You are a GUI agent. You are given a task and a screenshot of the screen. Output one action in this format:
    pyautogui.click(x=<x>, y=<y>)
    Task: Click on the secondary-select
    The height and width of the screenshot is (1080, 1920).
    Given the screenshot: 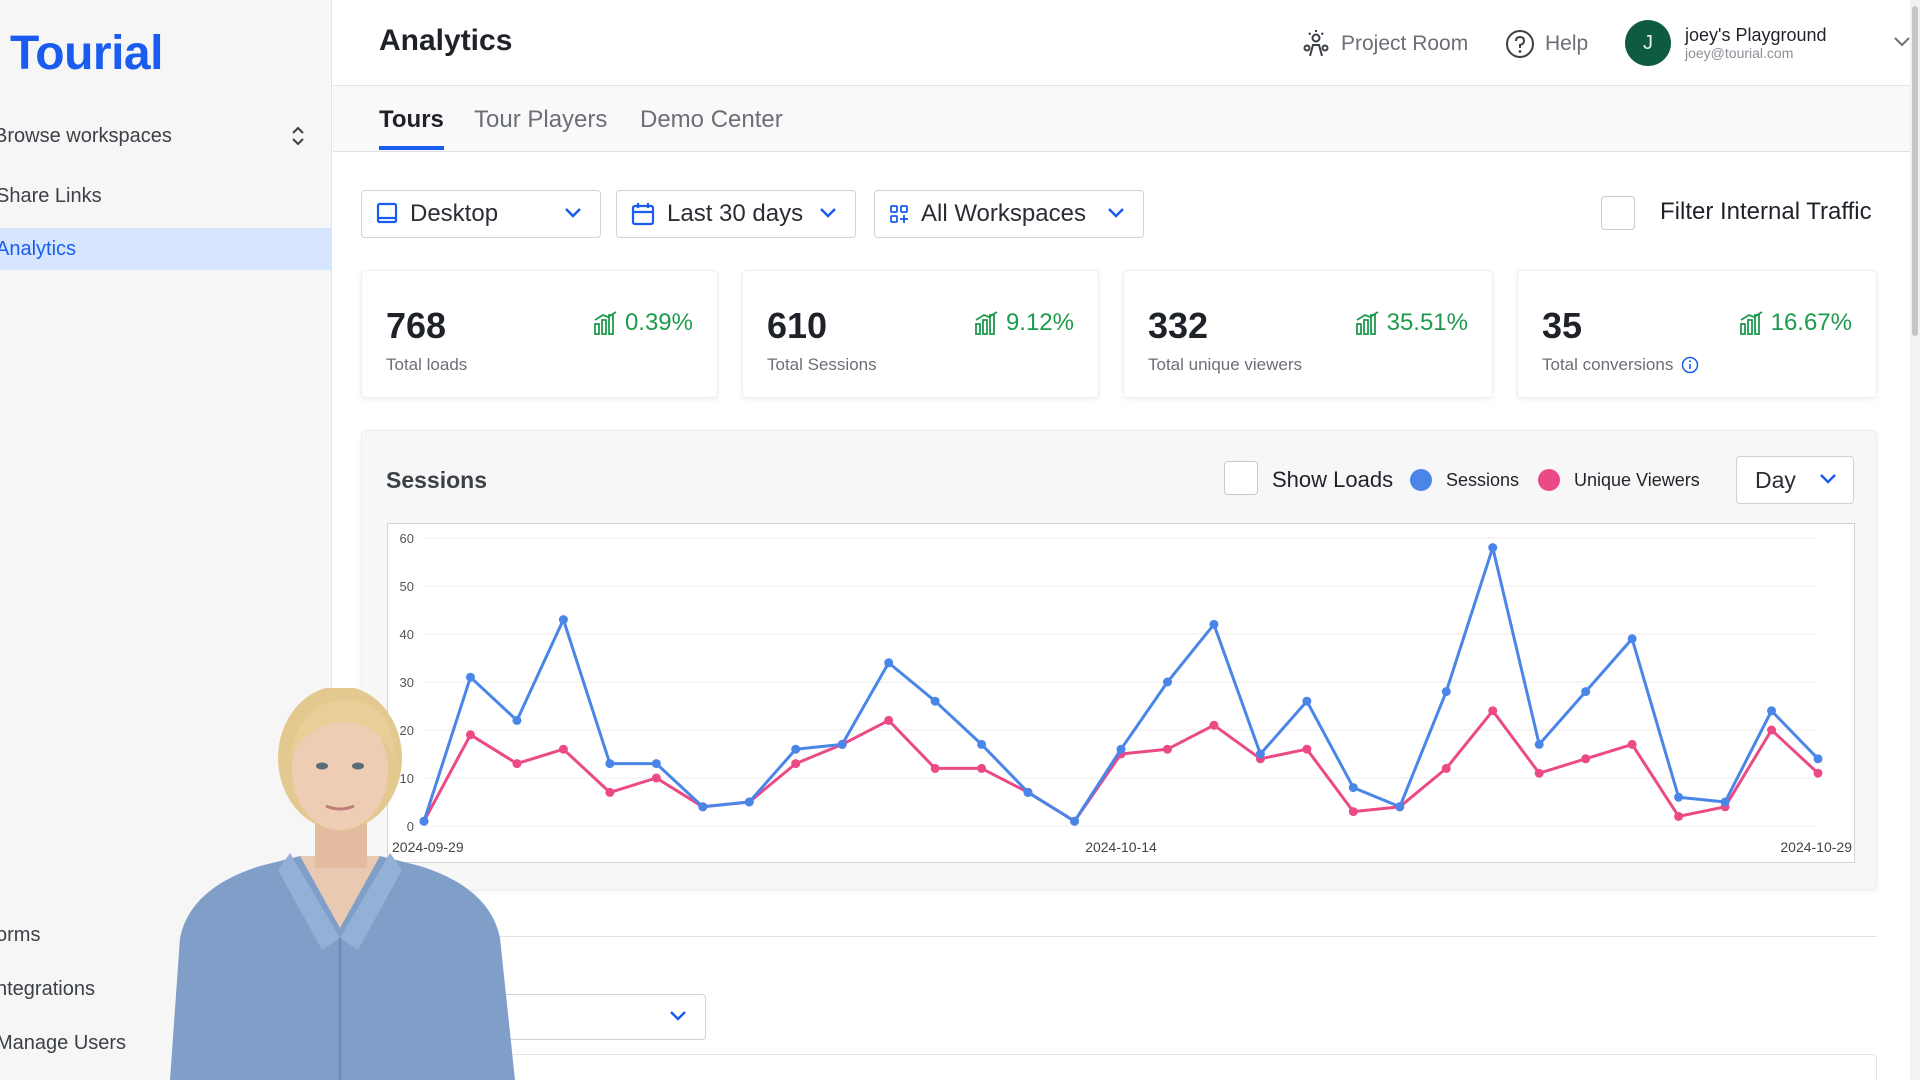 What is the action you would take?
    pyautogui.click(x=568, y=1017)
    